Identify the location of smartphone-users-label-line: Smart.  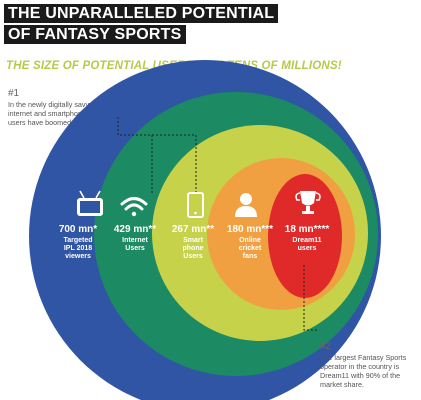
(193, 240).